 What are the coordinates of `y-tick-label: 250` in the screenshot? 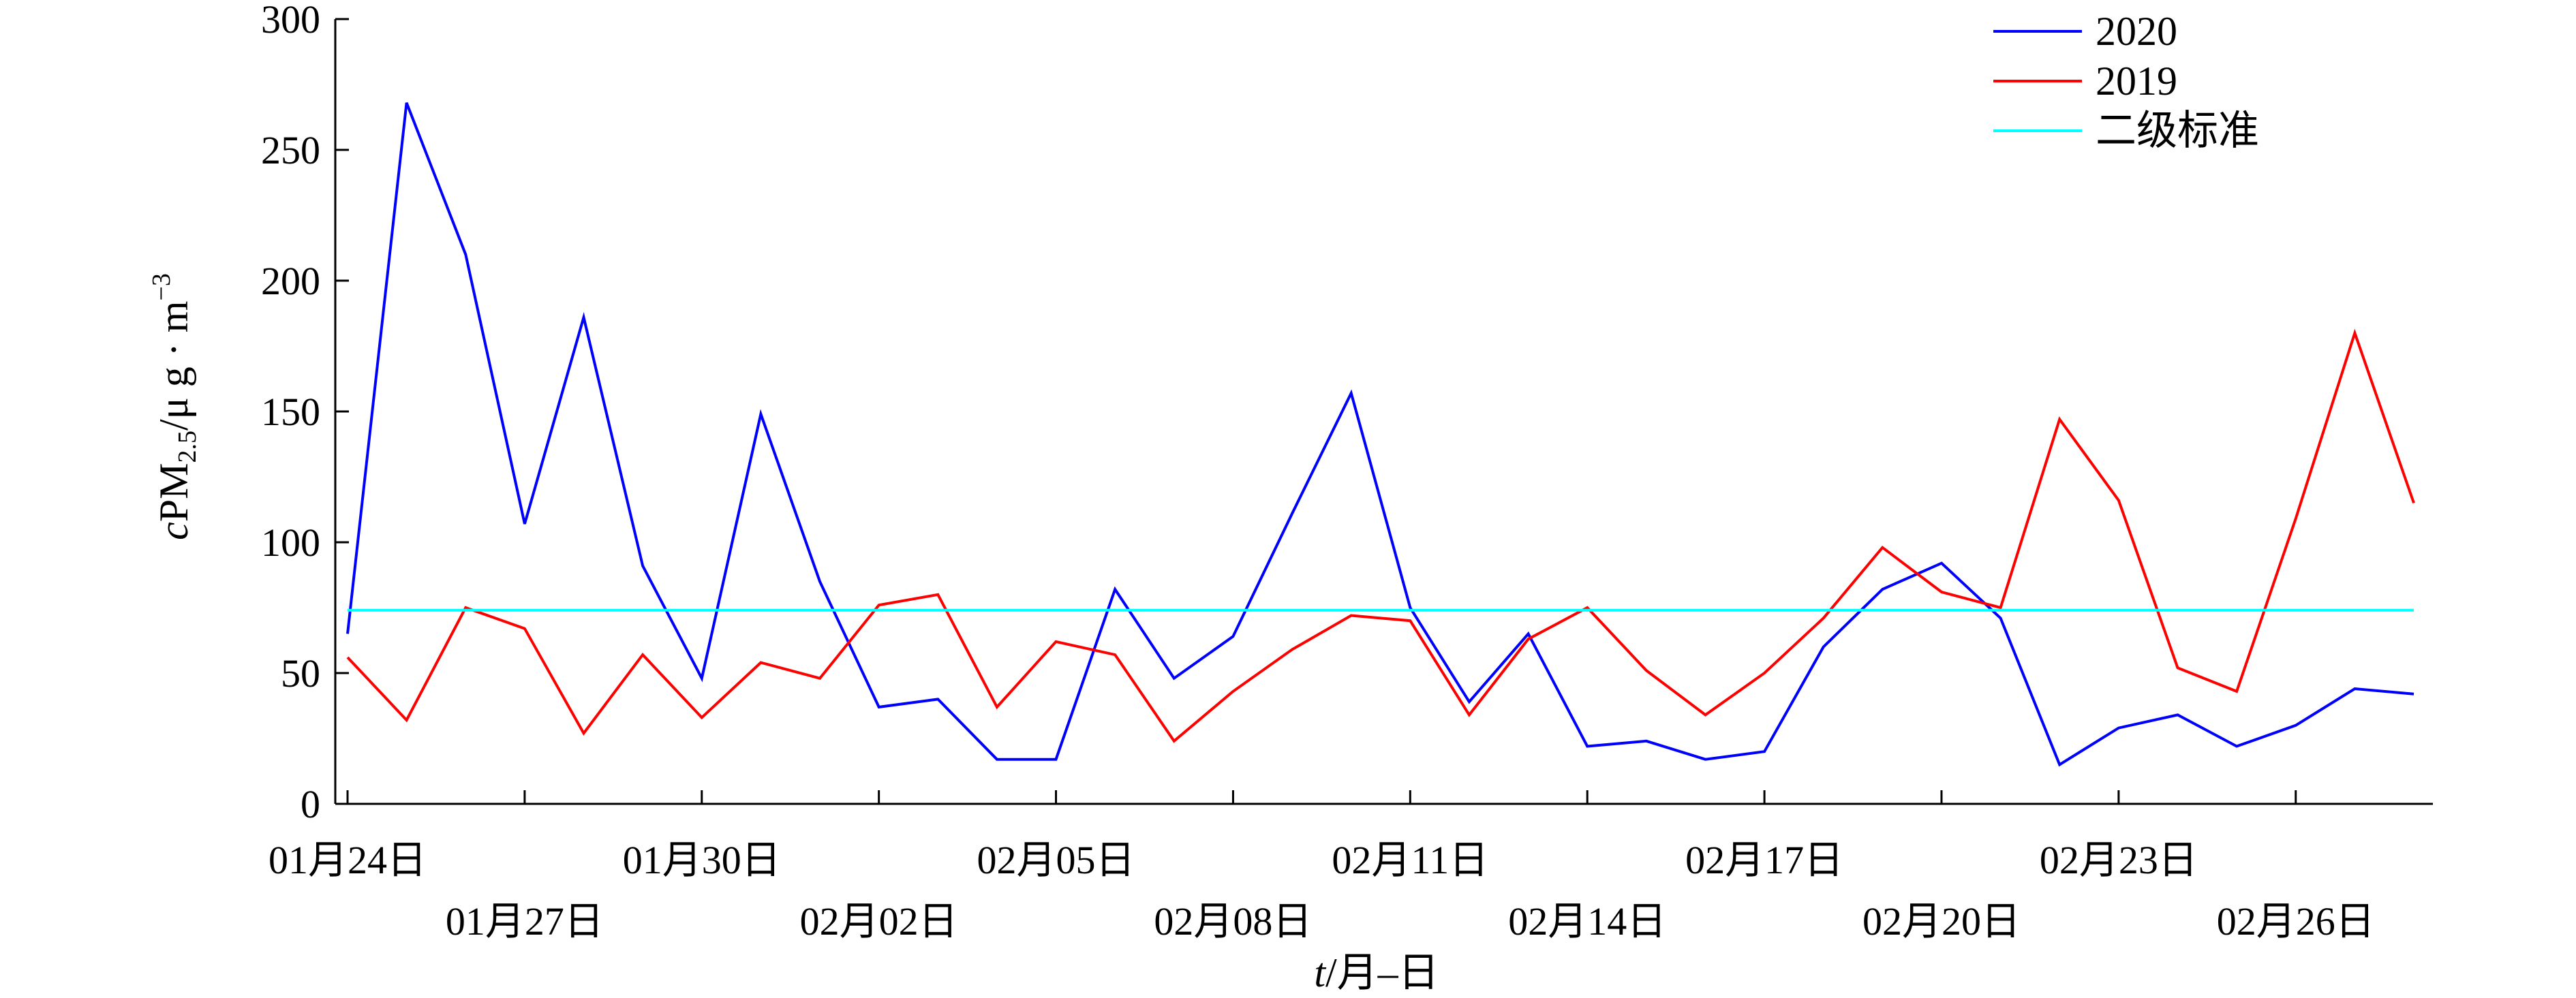 It's located at (290, 150).